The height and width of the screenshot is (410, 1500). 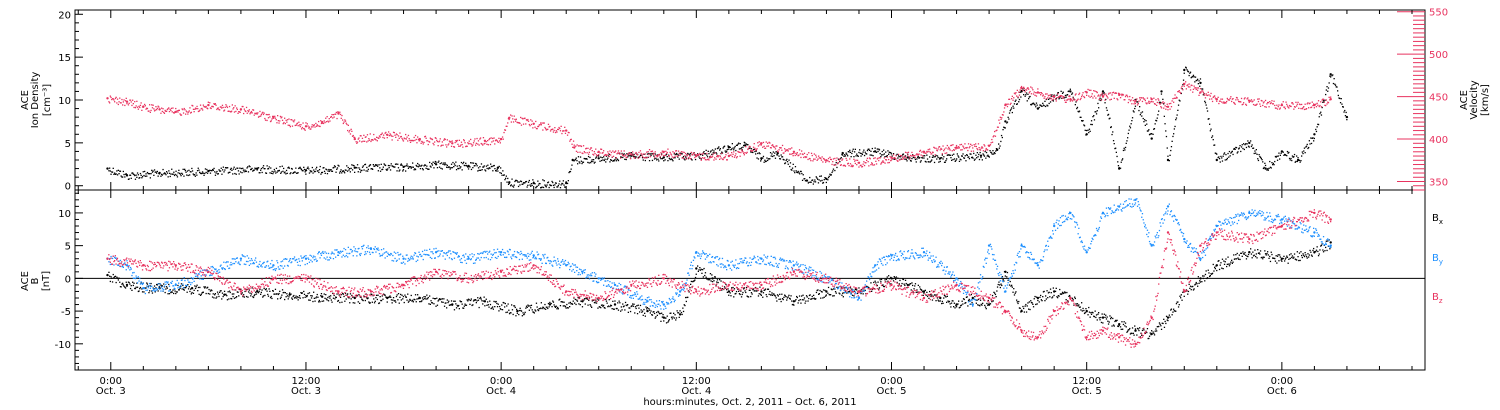 What do you see at coordinates (826, 179) in the screenshot?
I see `data-point` at bounding box center [826, 179].